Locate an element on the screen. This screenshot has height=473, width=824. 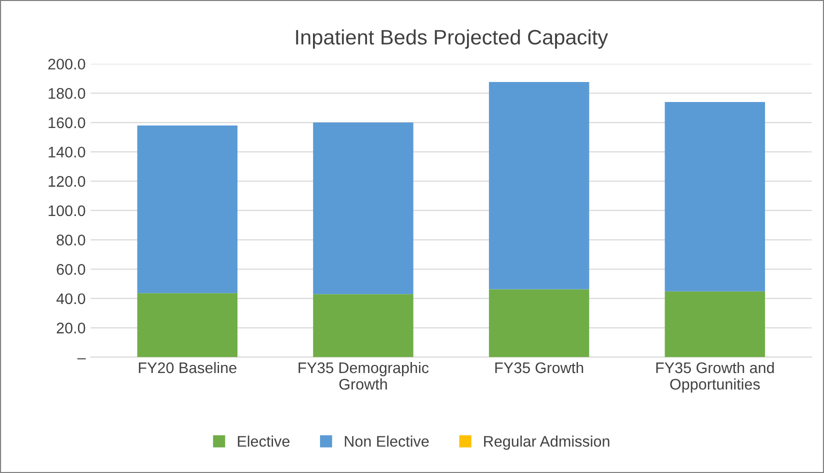
legend-label: Elective is located at coordinates (264, 441).